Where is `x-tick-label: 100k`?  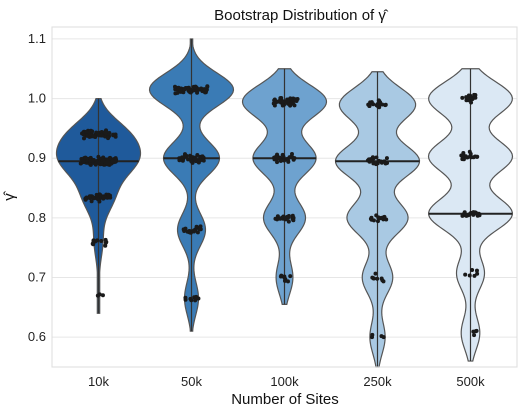
x-tick-label: 100k is located at coordinates (284, 381).